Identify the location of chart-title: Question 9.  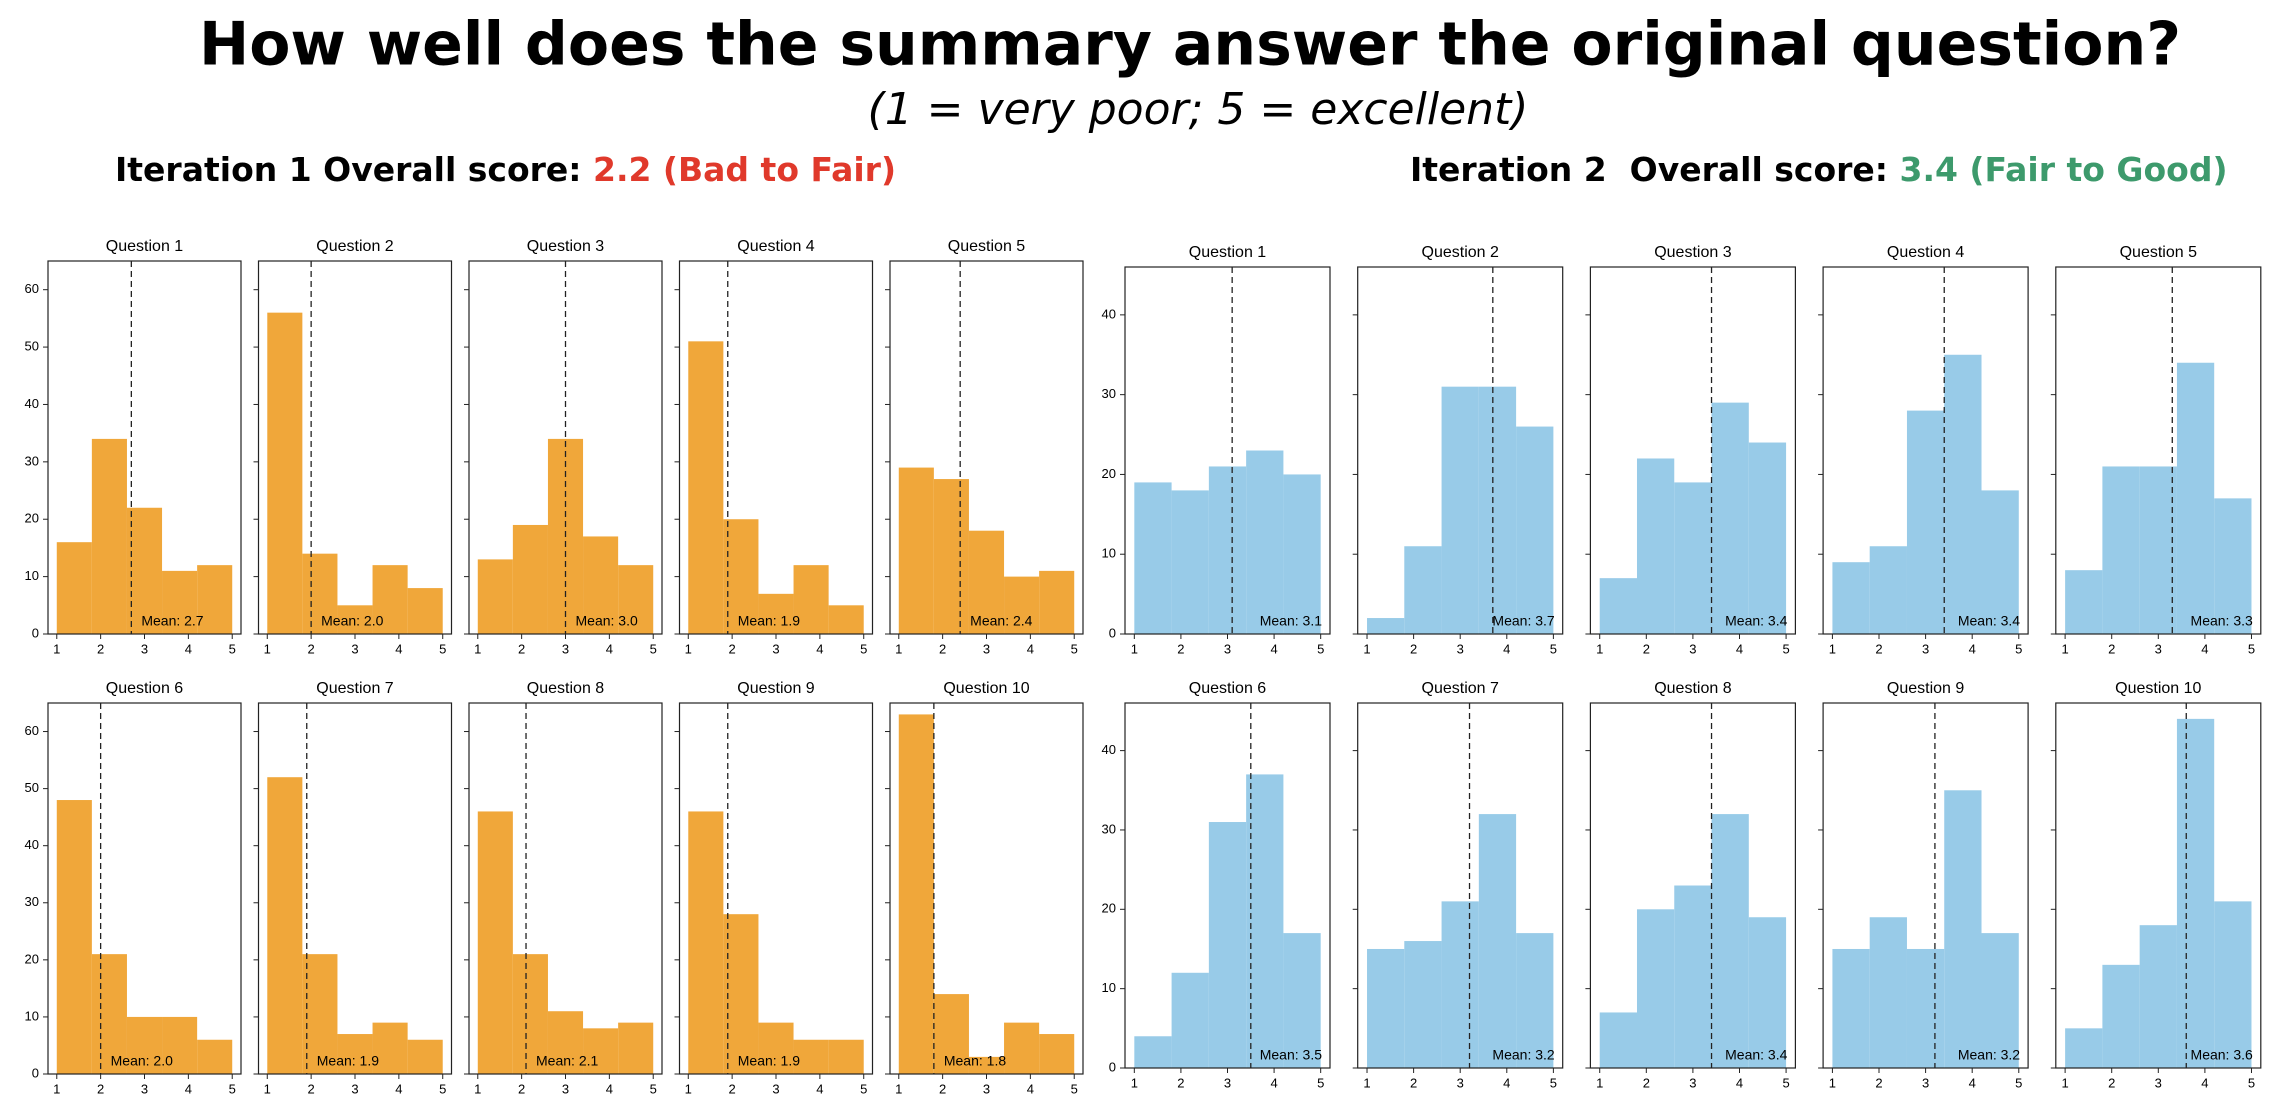
(775, 688).